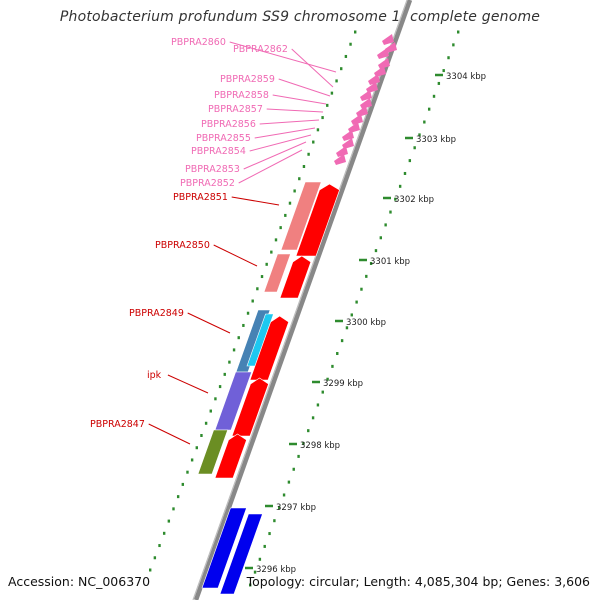 The width and height of the screenshot is (600, 600). Describe the element at coordinates (466, 77) in the screenshot. I see `scale-tick-label: 3304 kbp` at that location.